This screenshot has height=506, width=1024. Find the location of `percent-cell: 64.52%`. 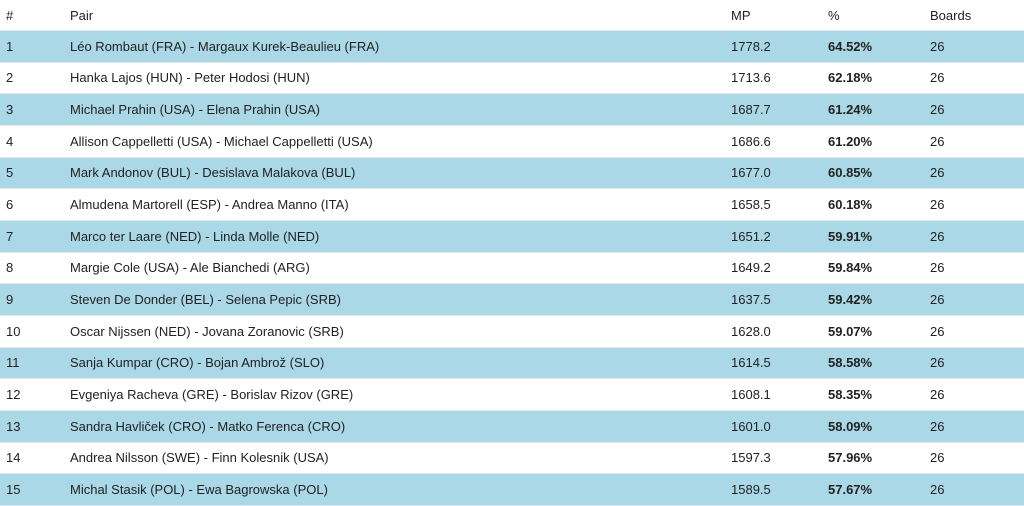

percent-cell: 64.52% is located at coordinates (850, 46).